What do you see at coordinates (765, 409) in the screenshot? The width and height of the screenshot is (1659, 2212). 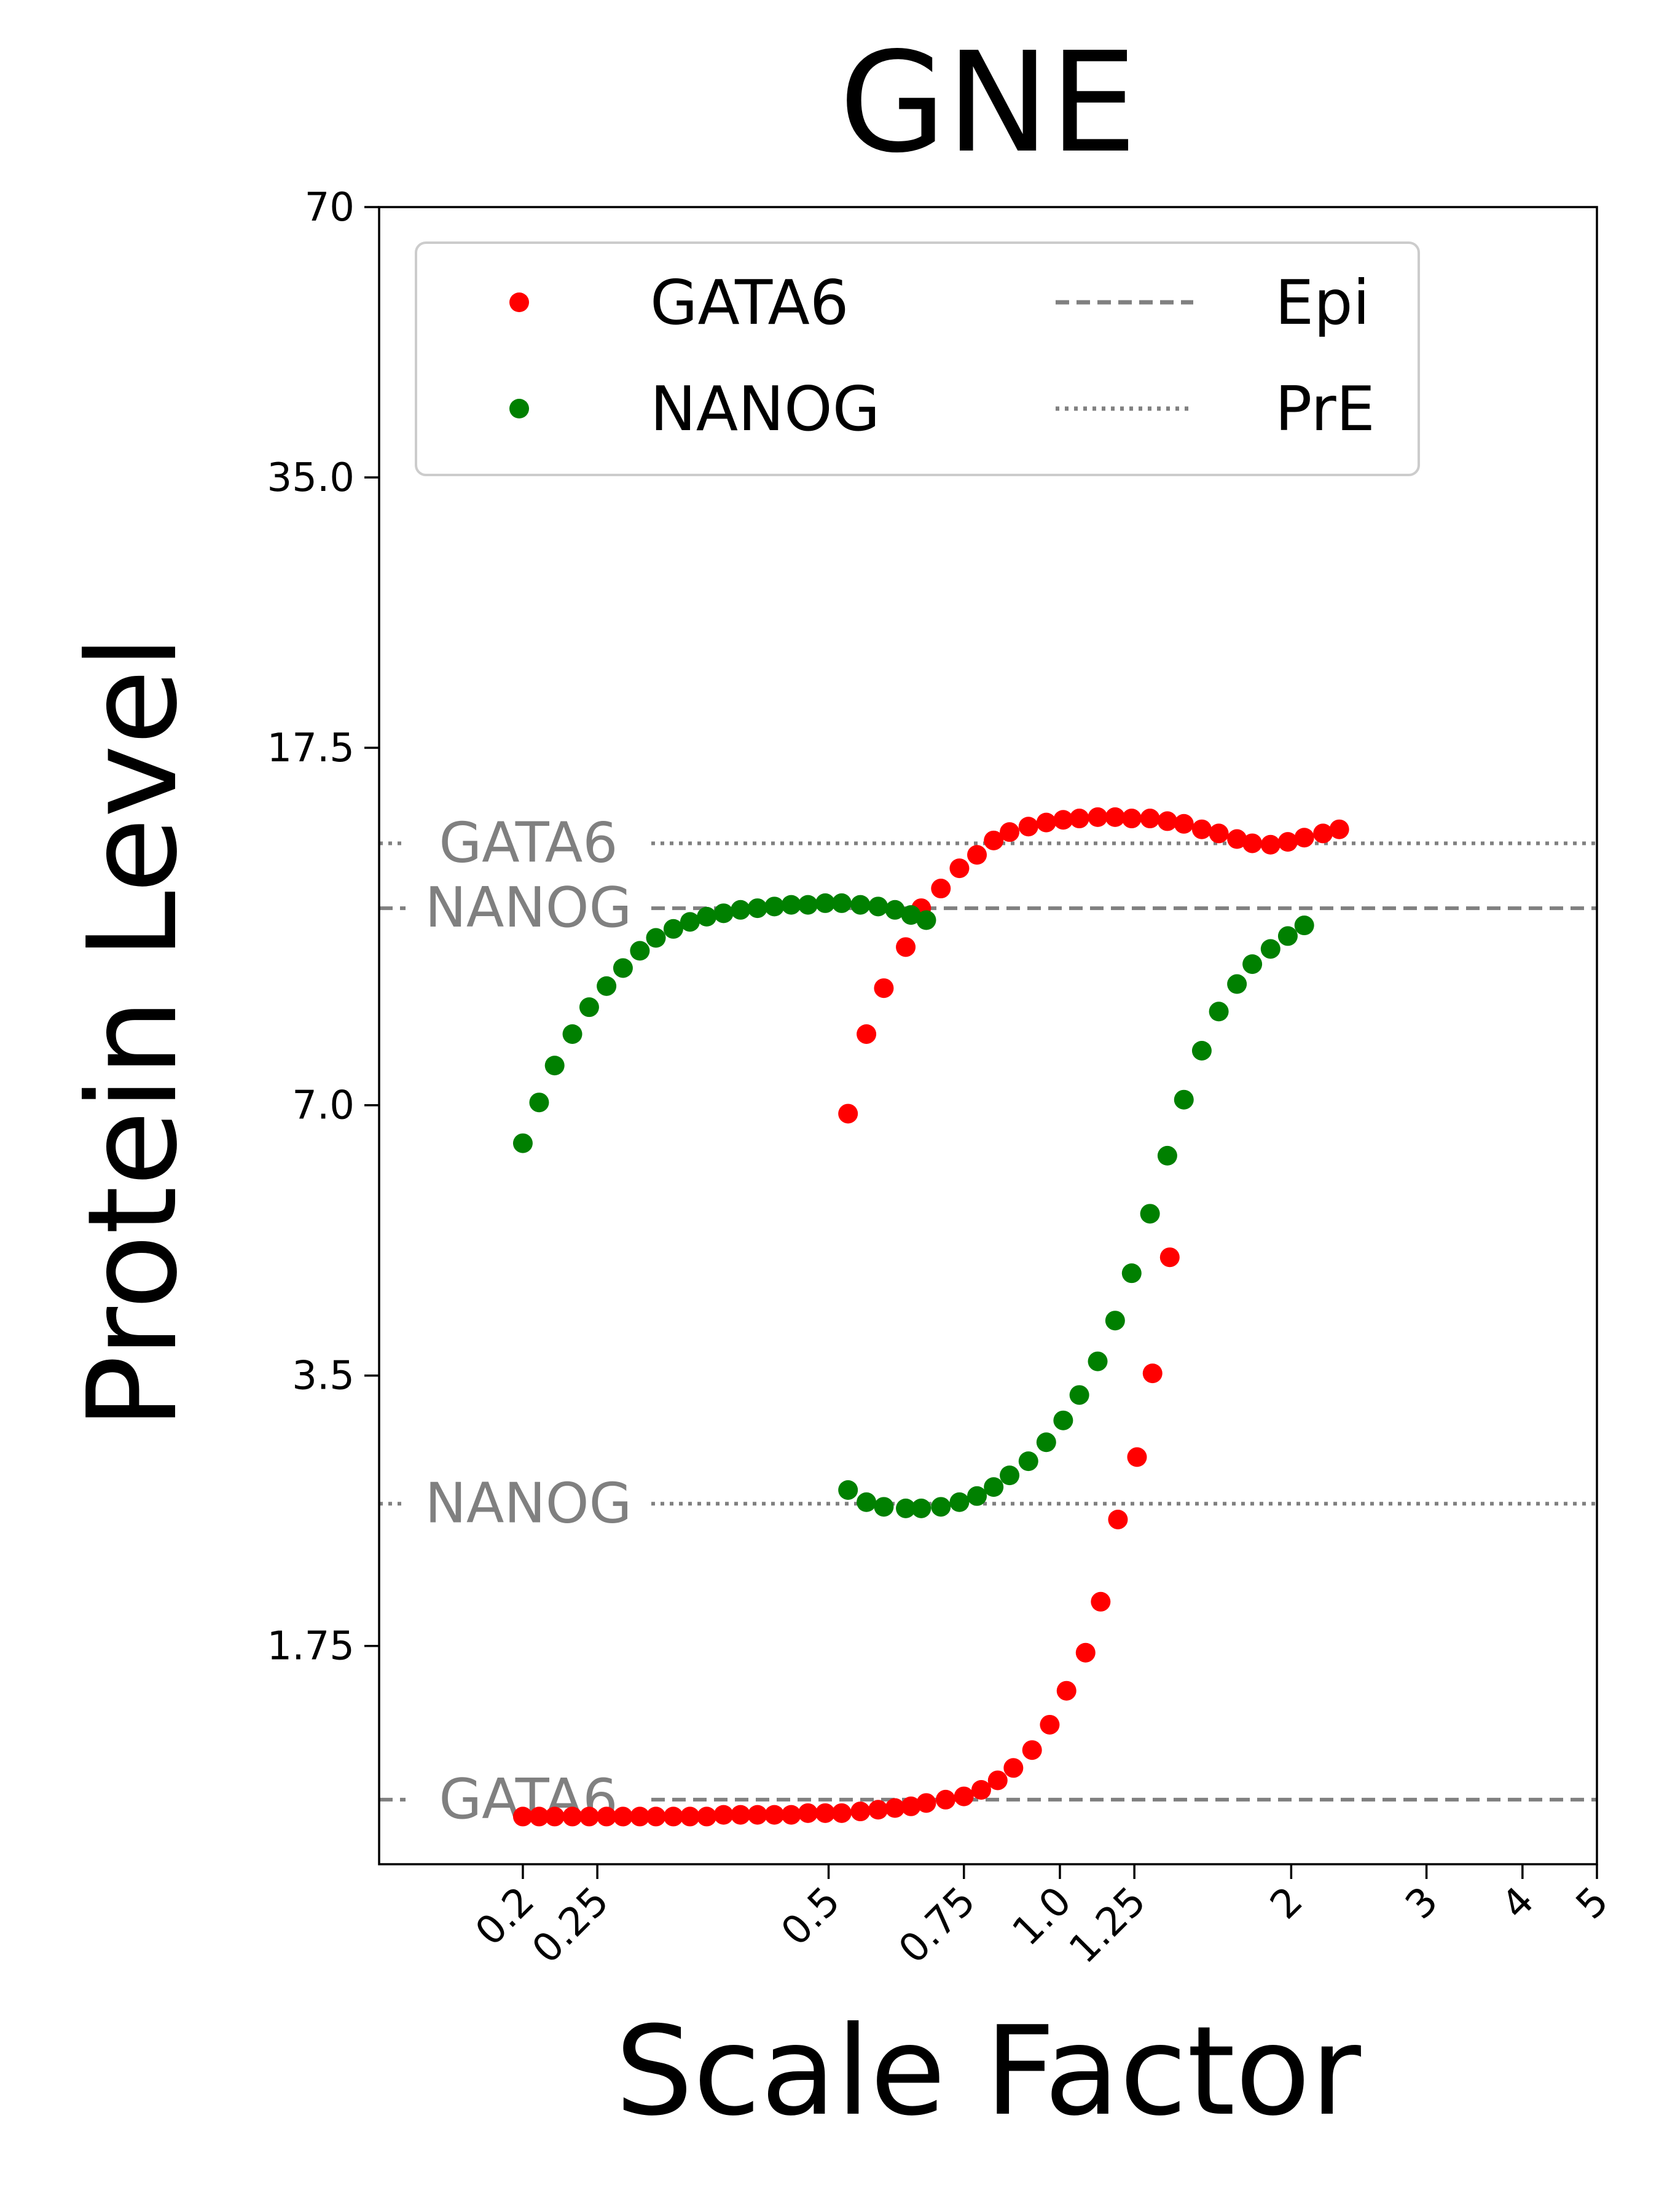 I see `legend-label-nanog: NANOG` at bounding box center [765, 409].